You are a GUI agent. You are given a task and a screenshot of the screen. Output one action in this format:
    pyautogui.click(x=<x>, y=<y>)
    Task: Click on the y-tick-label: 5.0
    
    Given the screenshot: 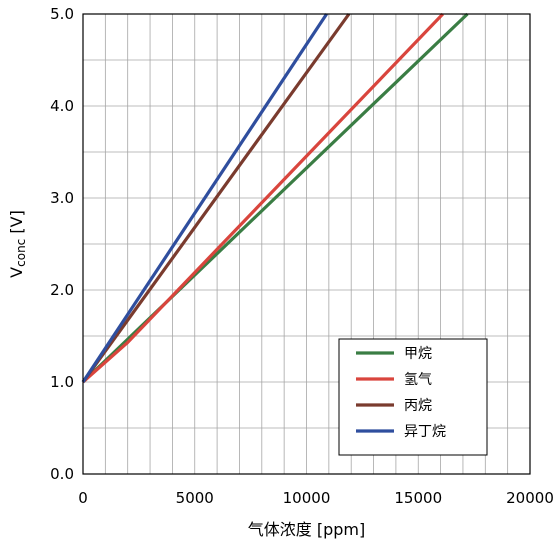 What is the action you would take?
    pyautogui.click(x=62, y=14)
    